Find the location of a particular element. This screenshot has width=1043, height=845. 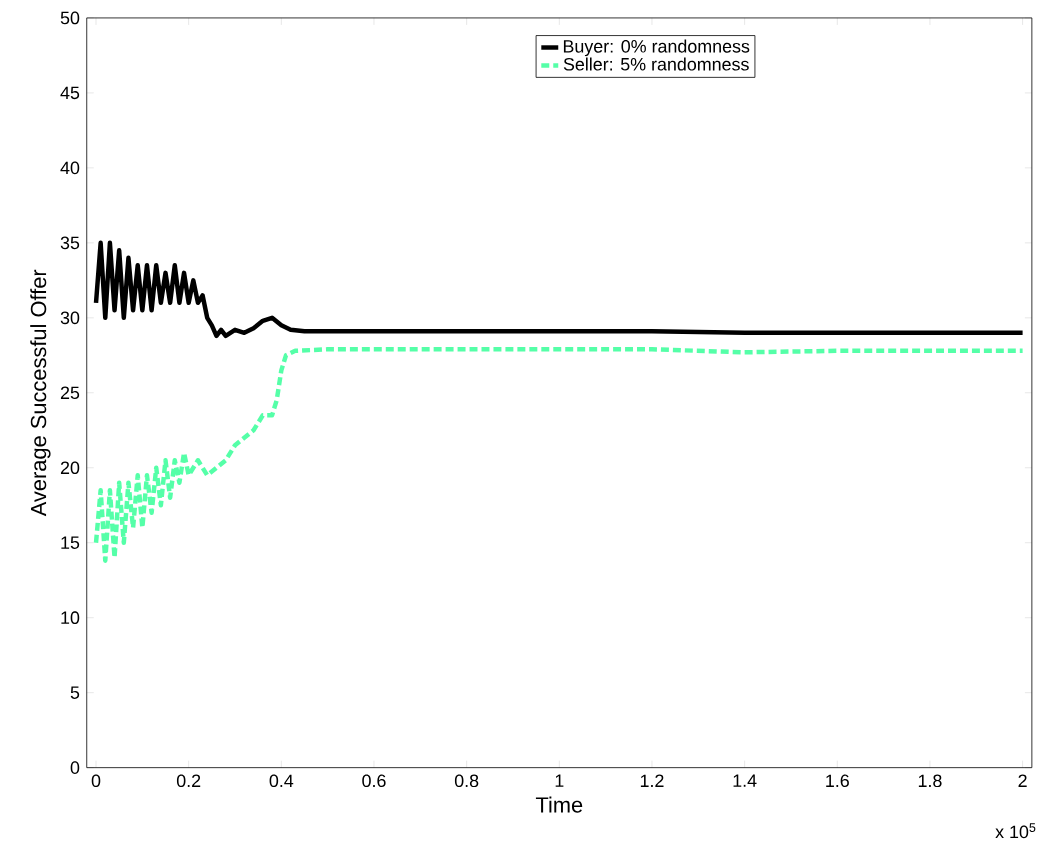

x-tick-label: 0.6 is located at coordinates (374, 781).